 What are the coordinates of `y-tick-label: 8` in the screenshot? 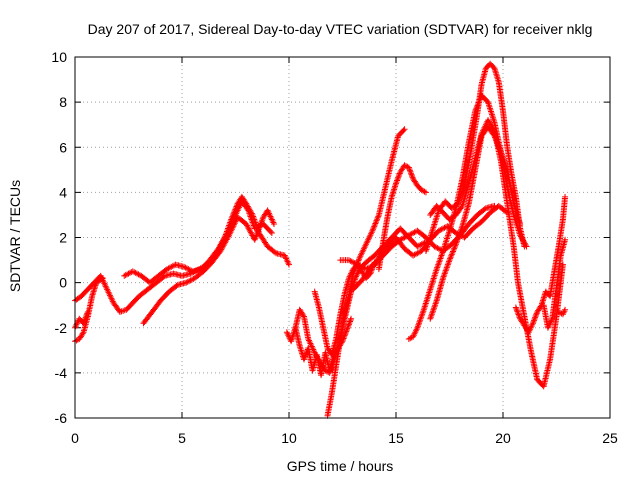 It's located at (63, 102).